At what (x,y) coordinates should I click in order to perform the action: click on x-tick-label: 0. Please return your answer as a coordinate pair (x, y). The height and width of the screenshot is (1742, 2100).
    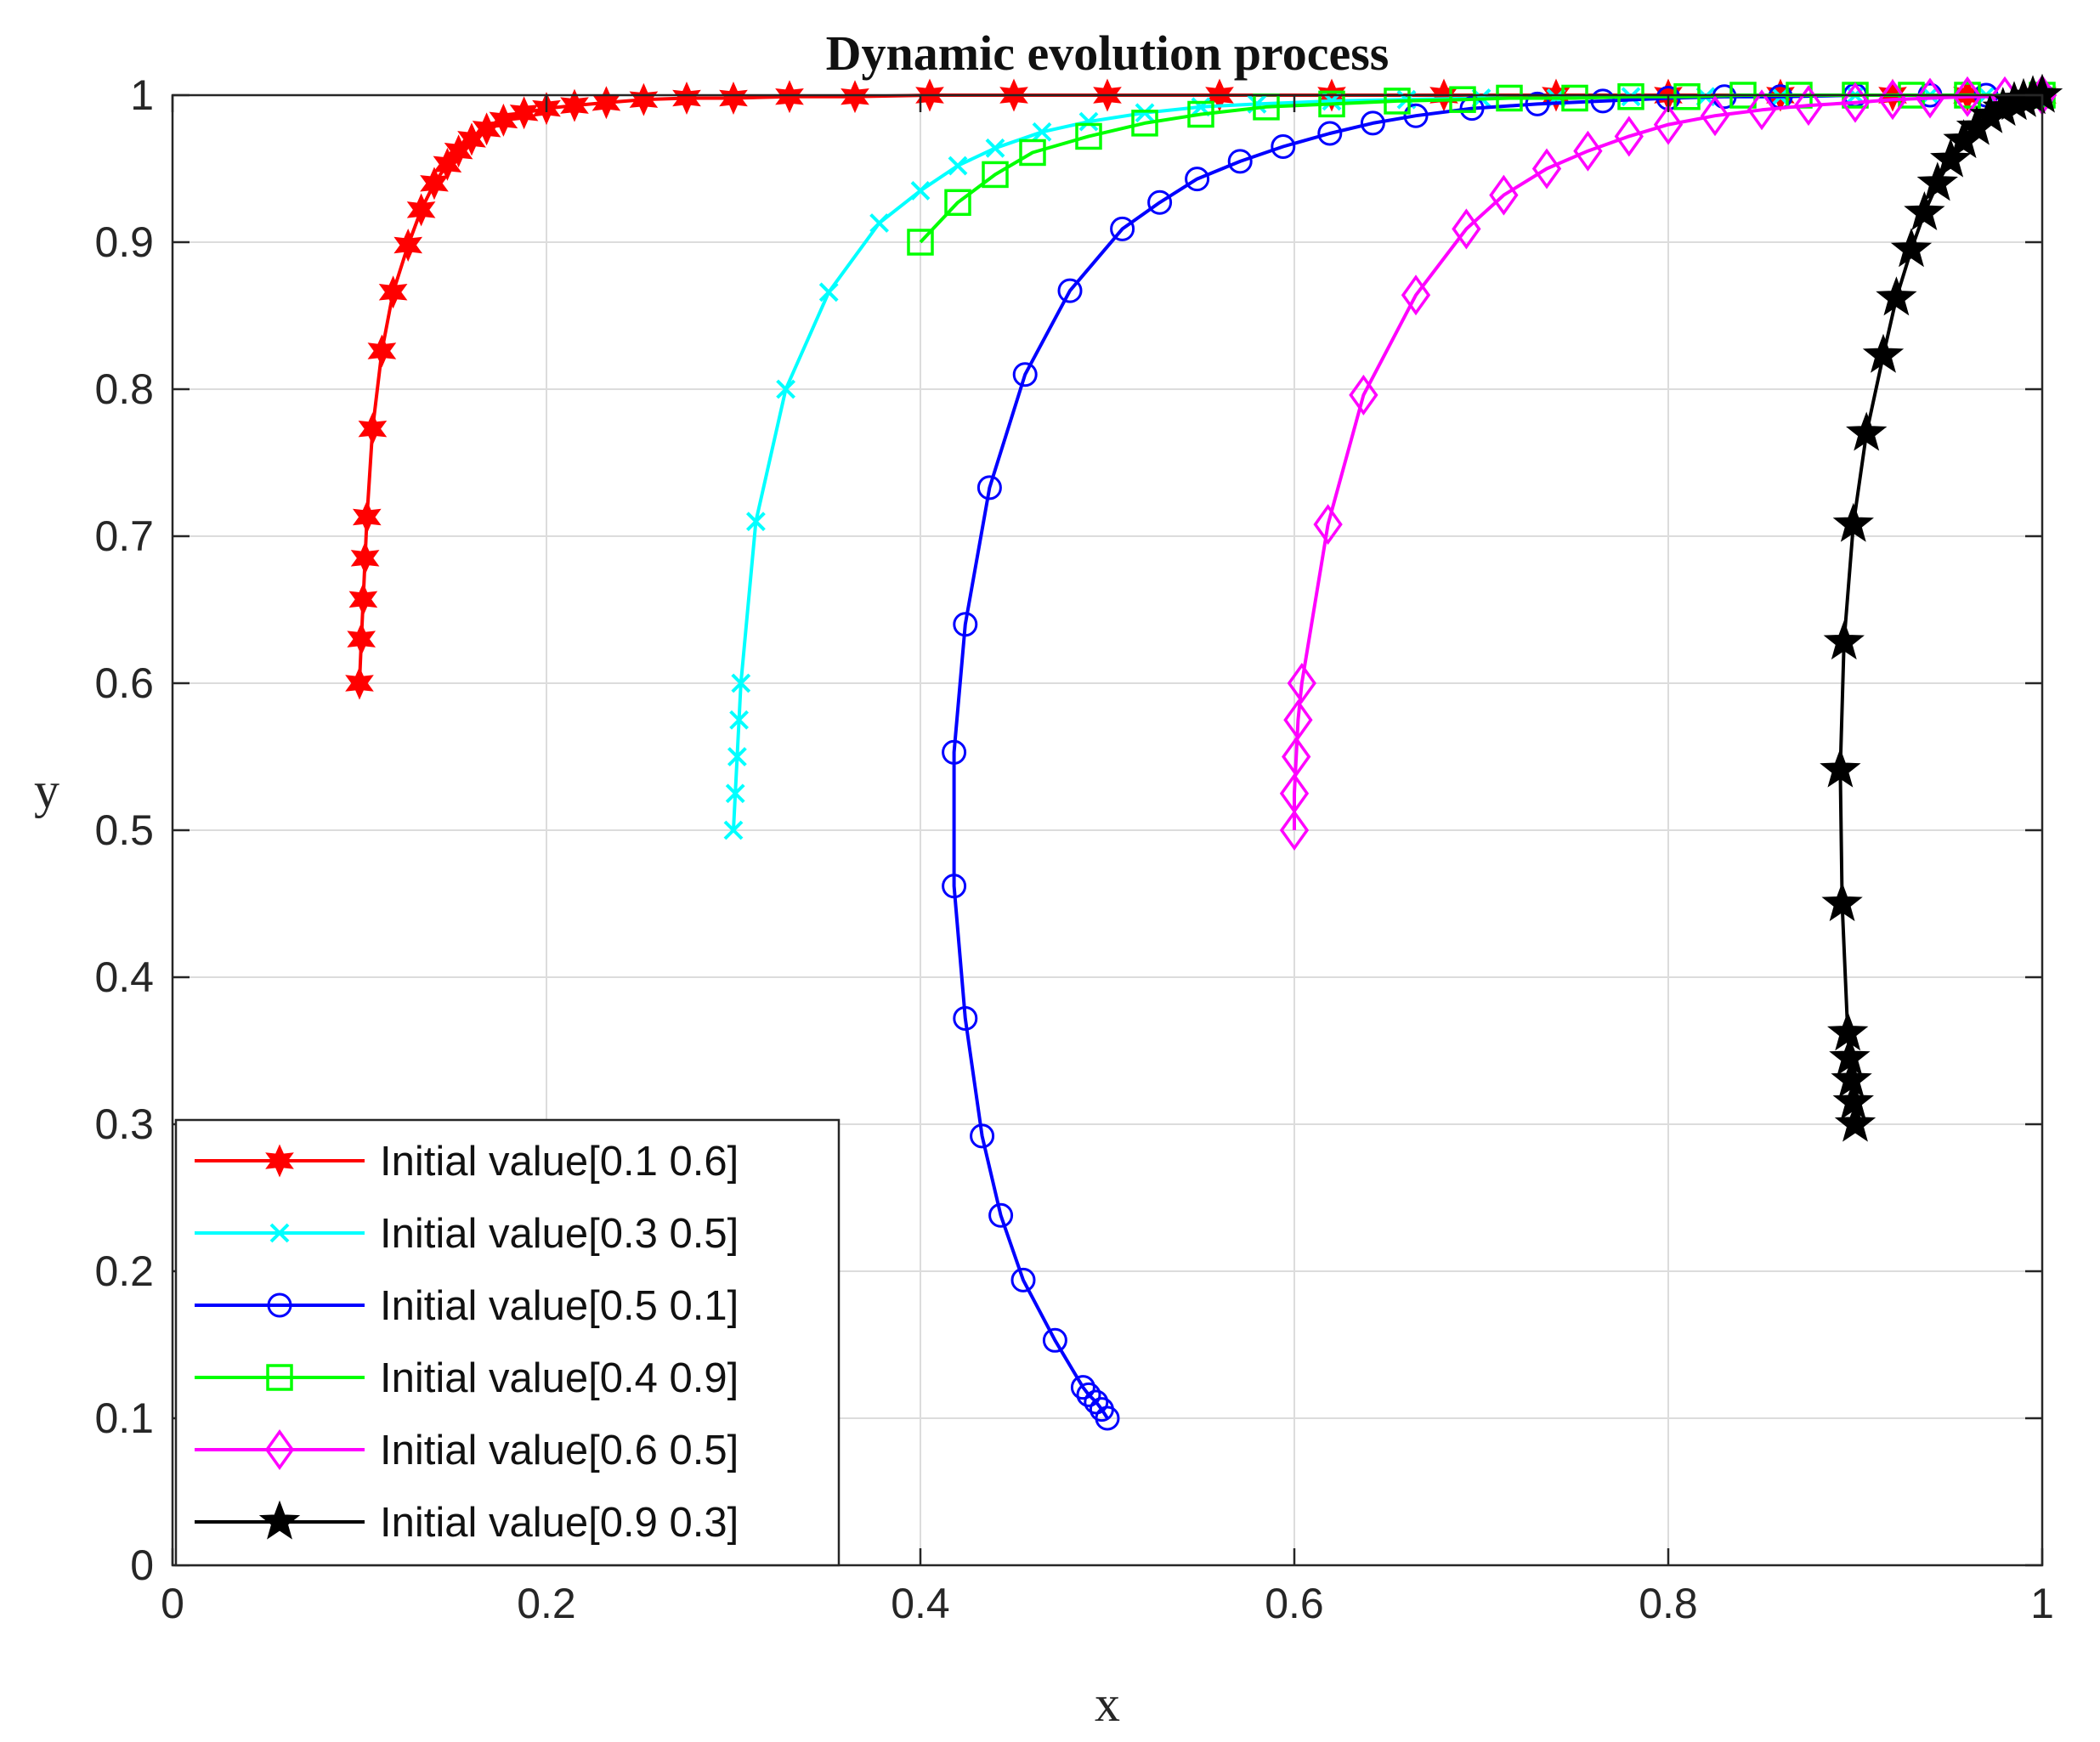
    Looking at the image, I should click on (173, 1603).